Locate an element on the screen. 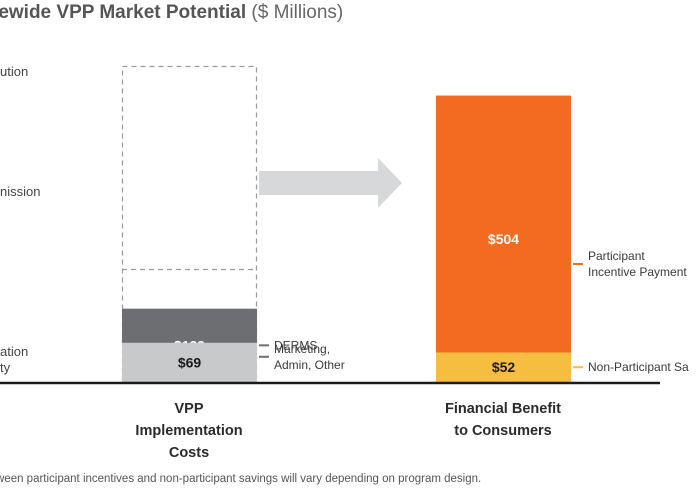  chart-title: tewide VPP Market Potential ($ Millions) is located at coordinates (171, 13).